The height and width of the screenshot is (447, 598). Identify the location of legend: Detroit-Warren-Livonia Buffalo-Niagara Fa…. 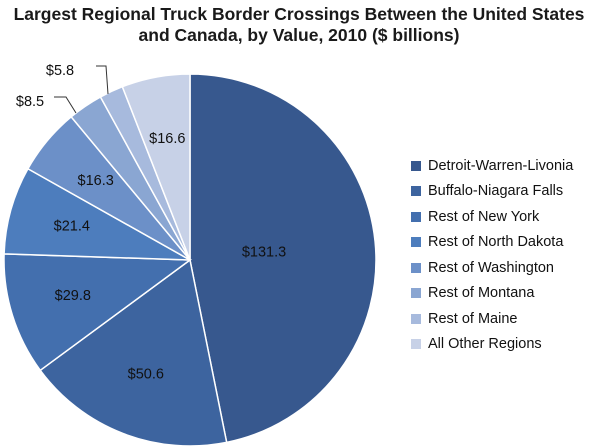
(492, 255).